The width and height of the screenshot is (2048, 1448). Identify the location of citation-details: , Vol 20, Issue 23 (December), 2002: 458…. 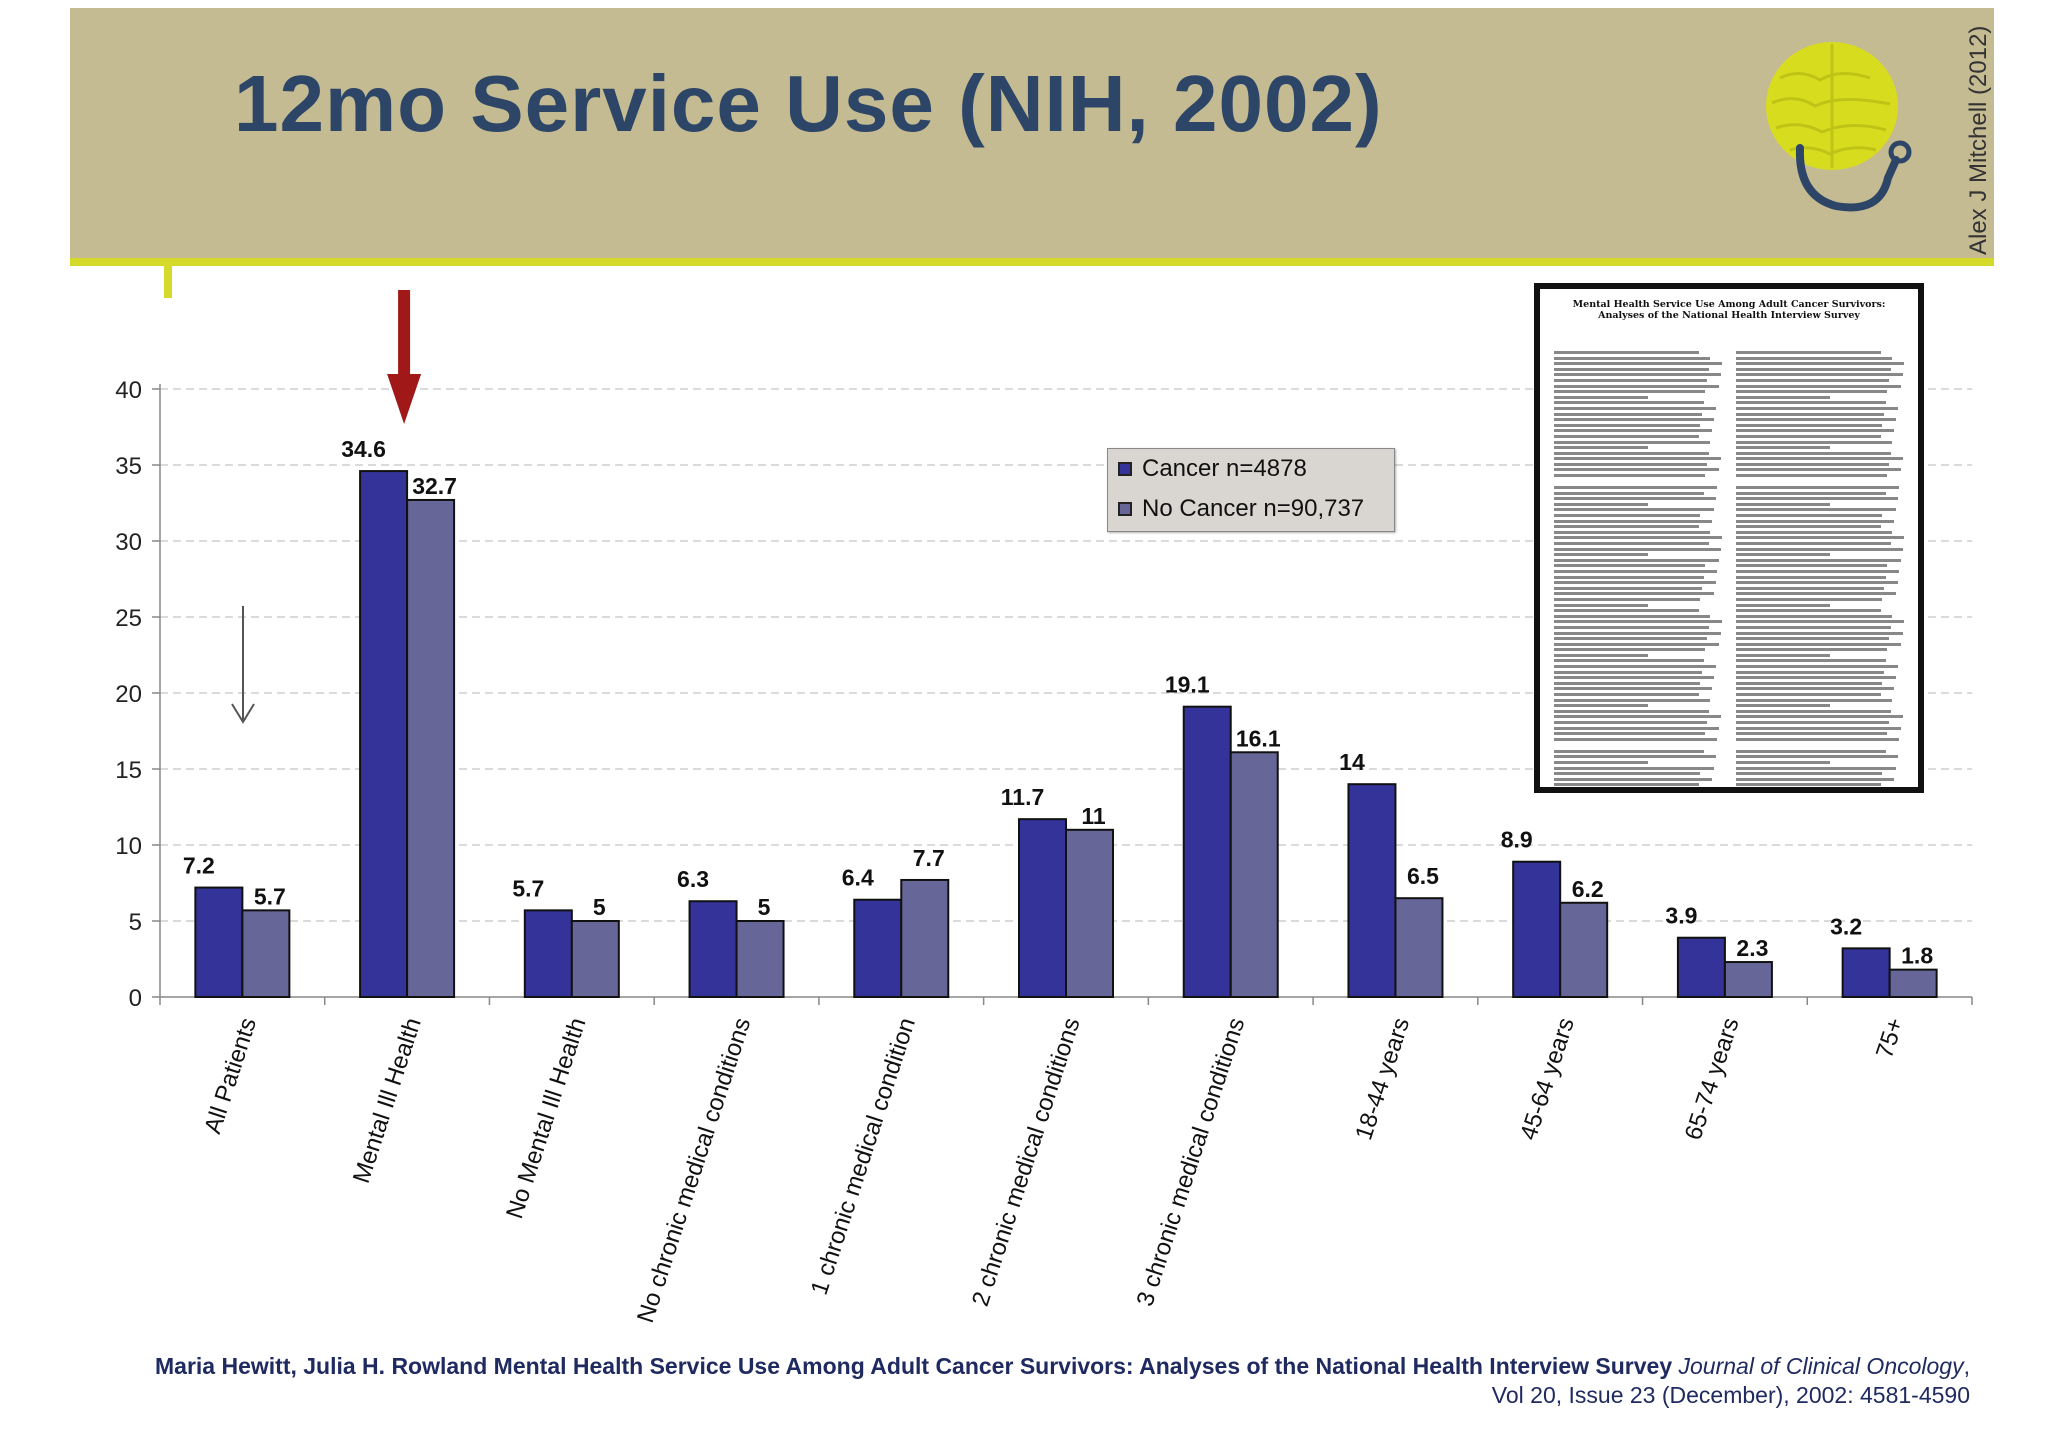
(1730, 1380).